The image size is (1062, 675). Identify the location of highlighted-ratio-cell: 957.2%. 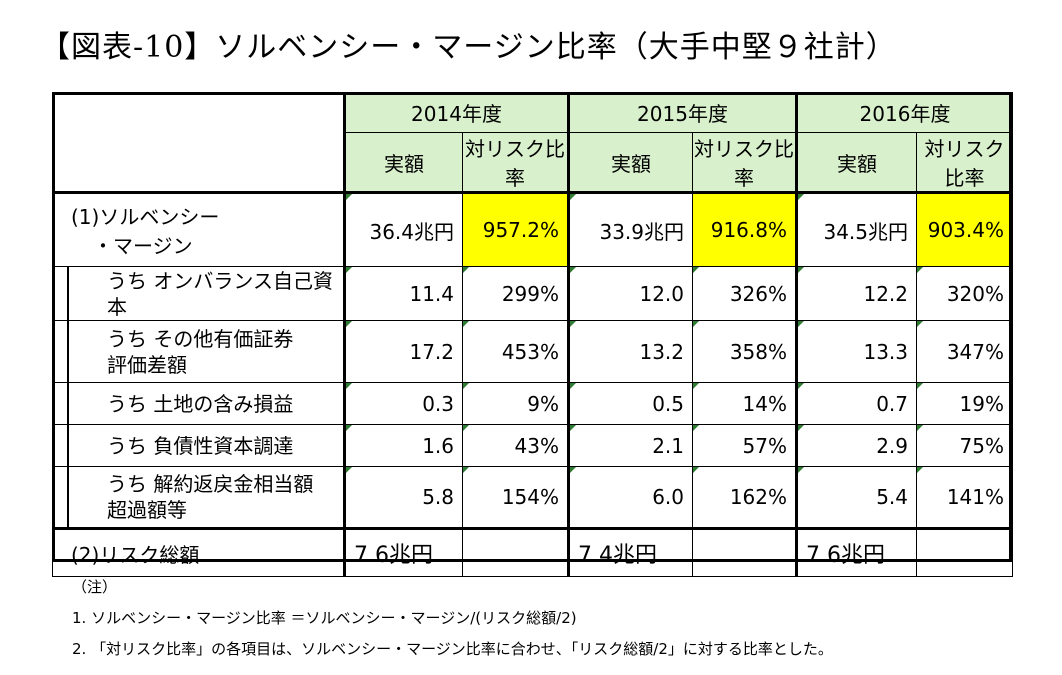
(515, 229).